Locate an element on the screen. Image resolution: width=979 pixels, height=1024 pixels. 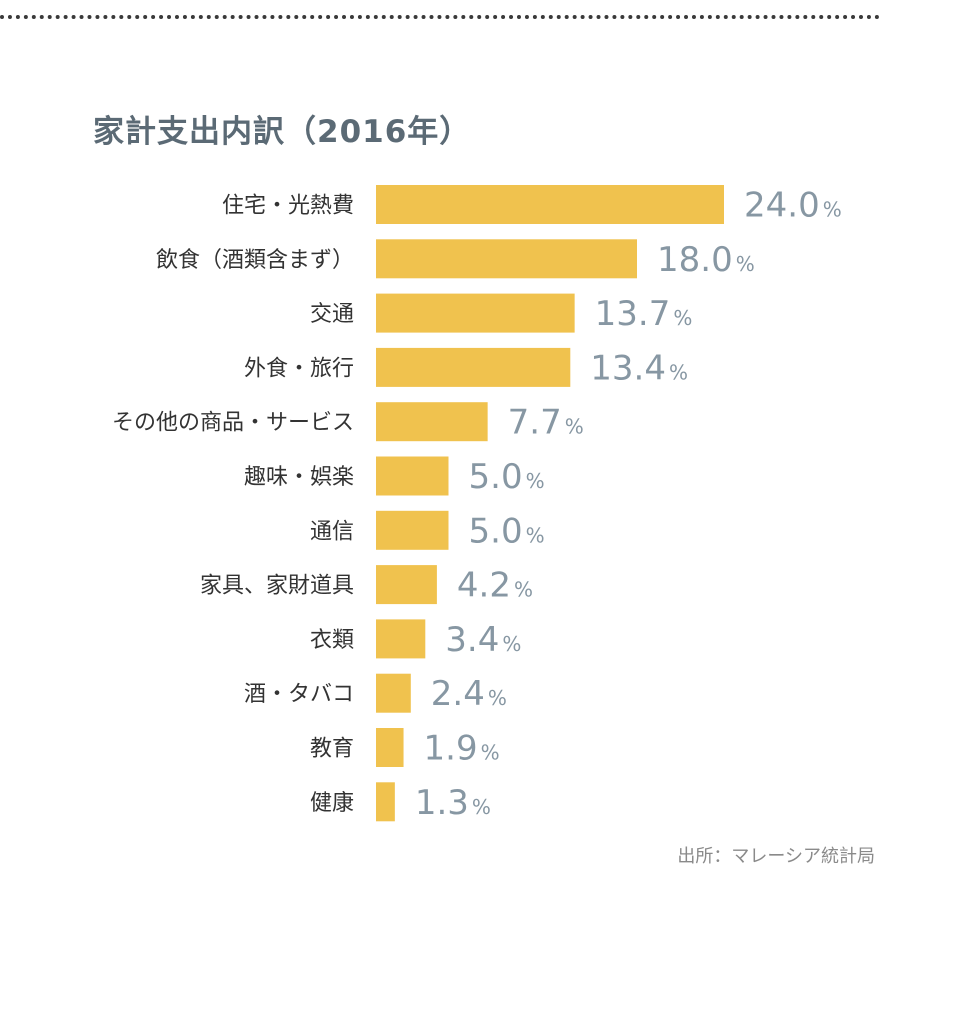
category-label: 衣類 is located at coordinates (332, 640).